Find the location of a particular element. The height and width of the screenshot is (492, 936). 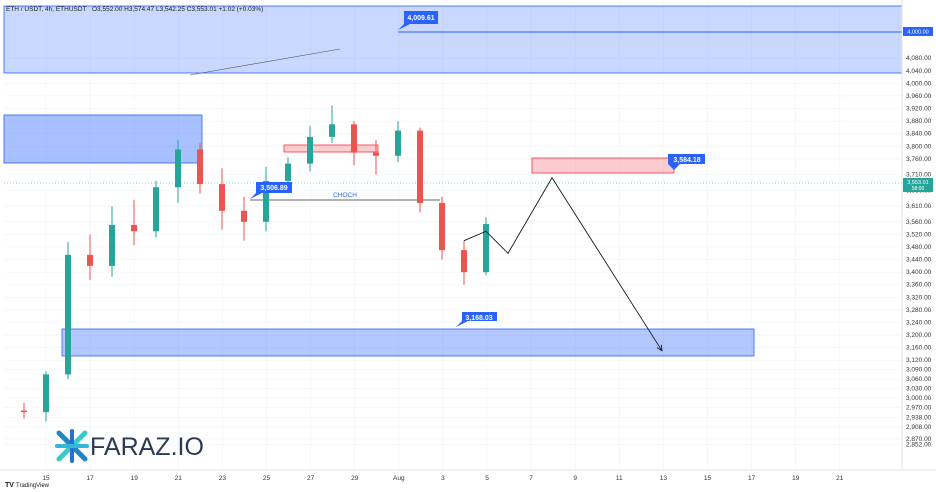

x-tick-label: 27 is located at coordinates (311, 478).